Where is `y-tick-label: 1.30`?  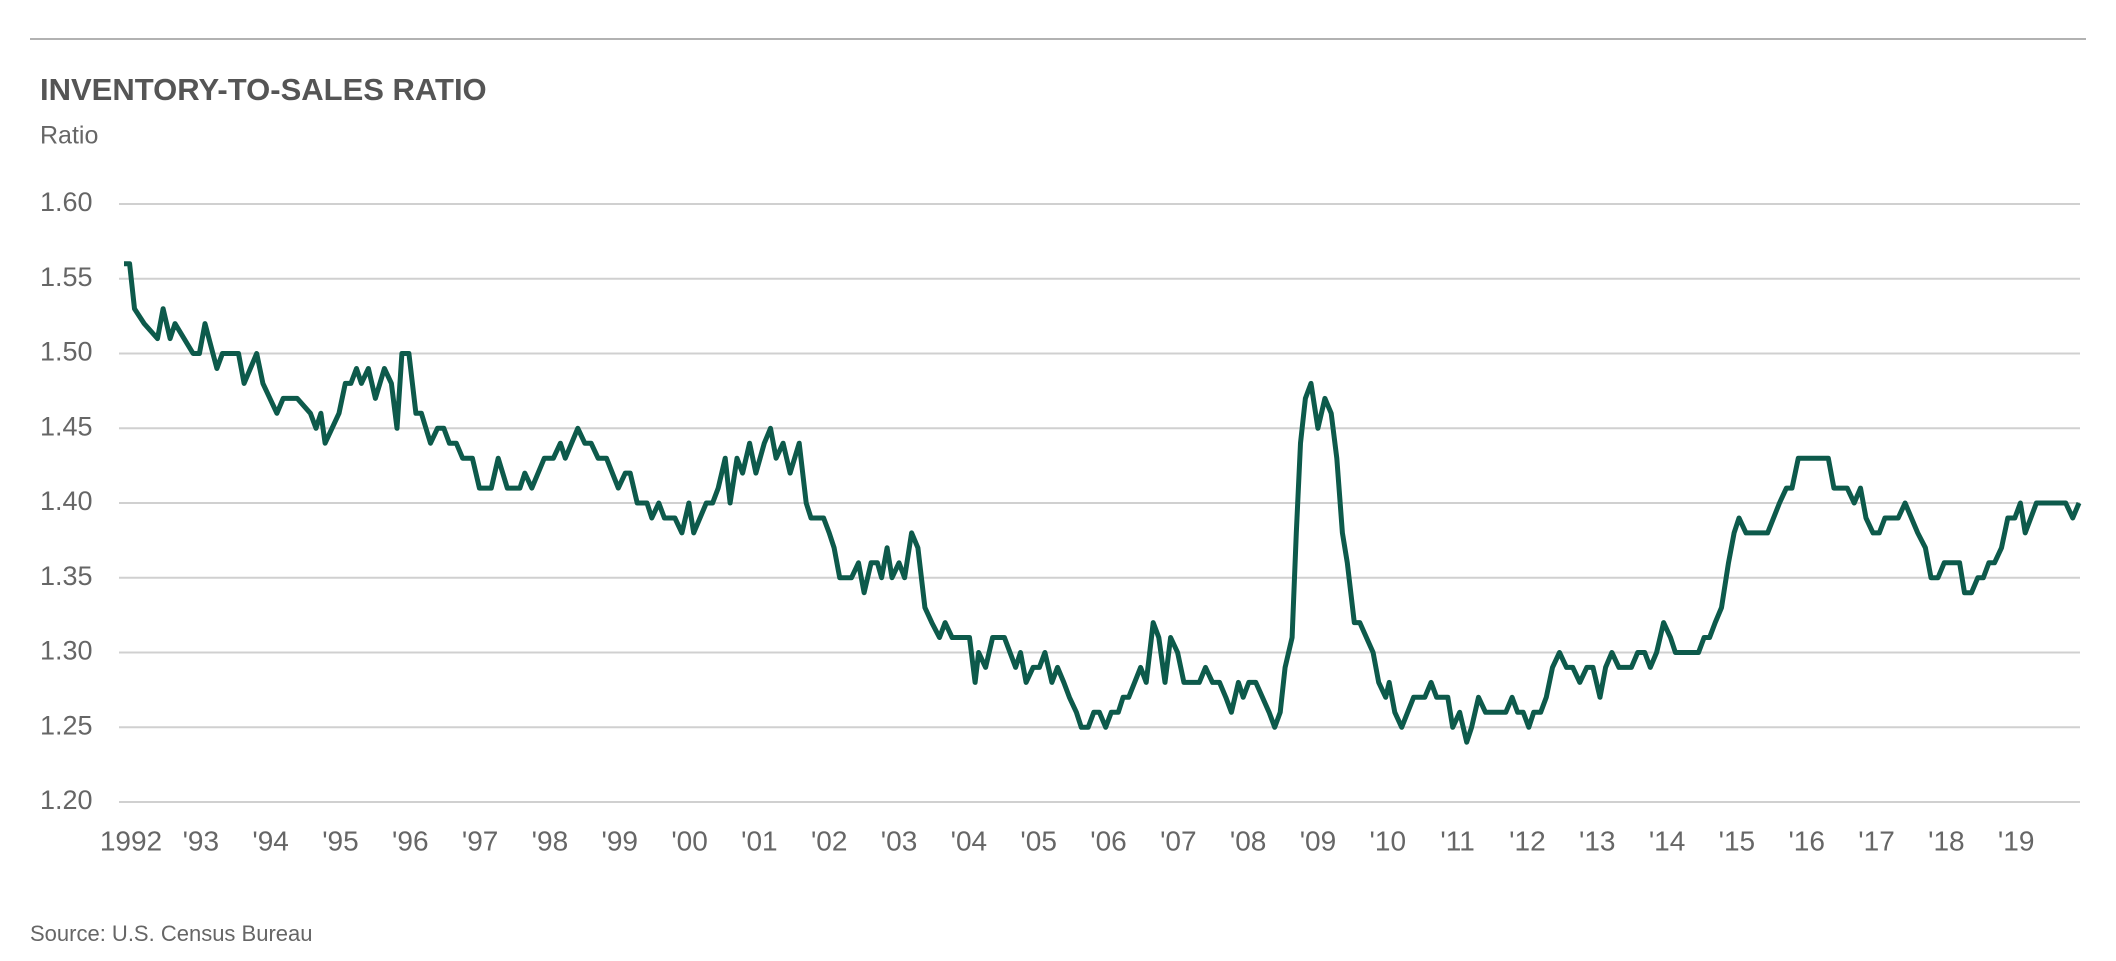
y-tick-label: 1.30 is located at coordinates (66, 651).